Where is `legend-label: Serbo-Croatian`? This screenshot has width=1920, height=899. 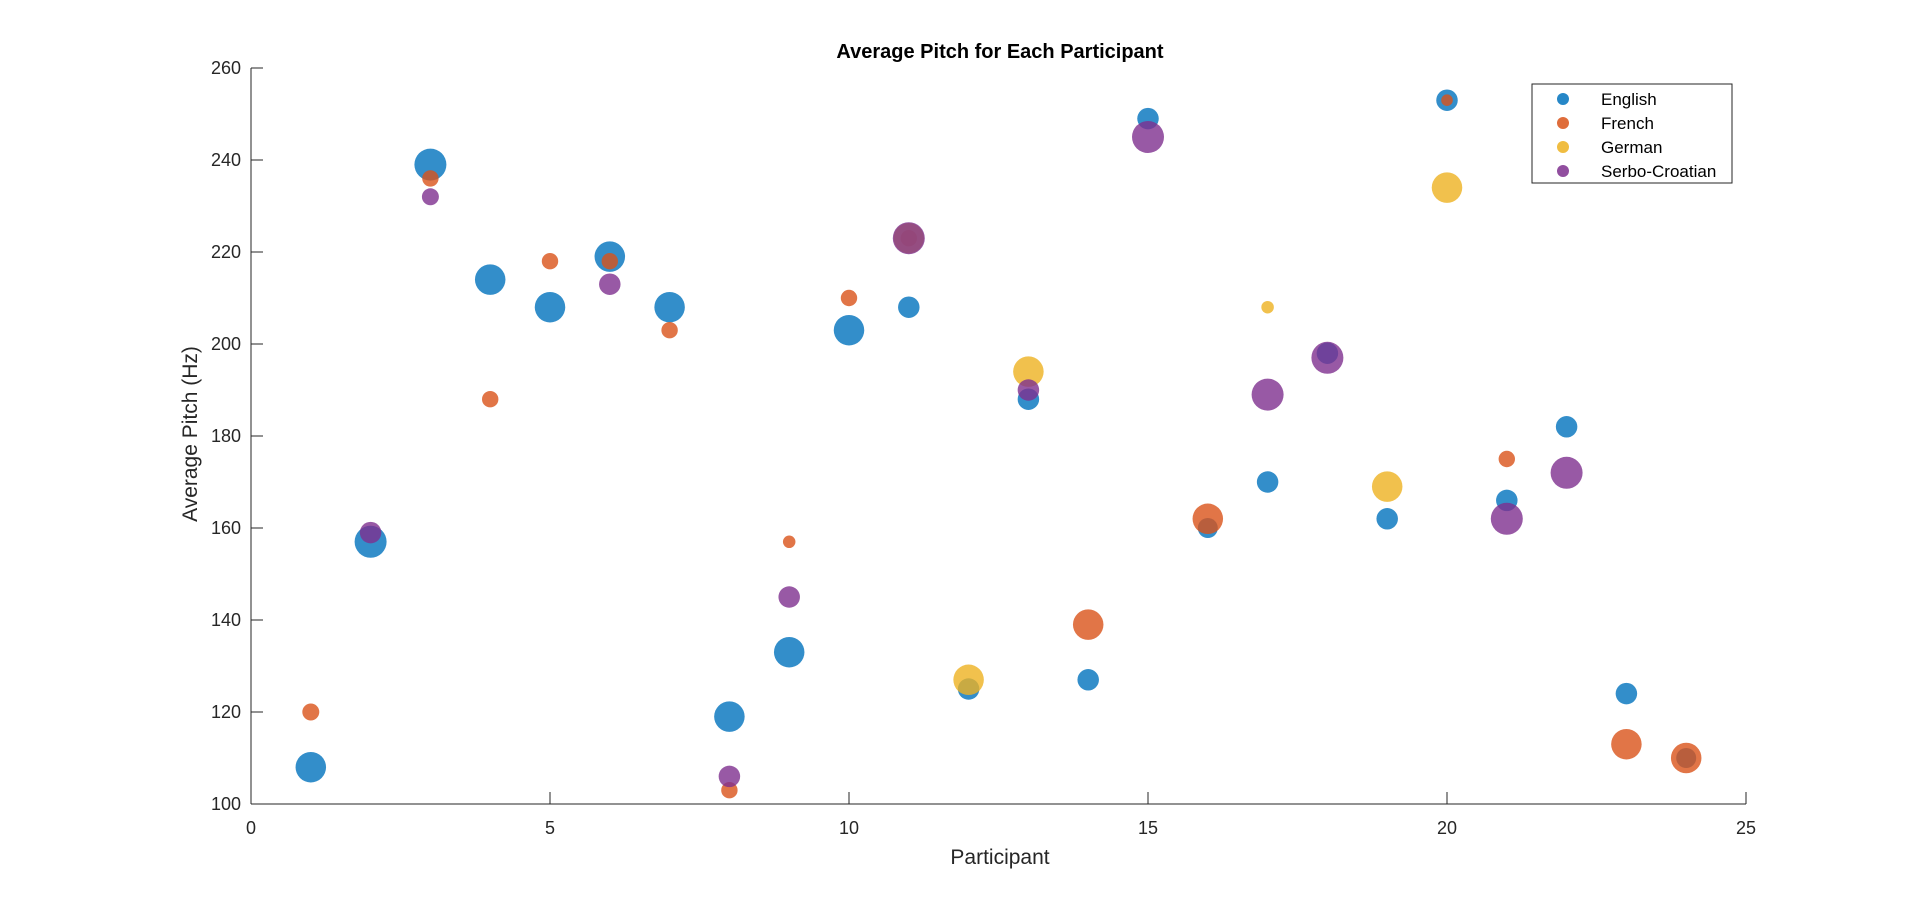 legend-label: Serbo-Croatian is located at coordinates (1658, 171).